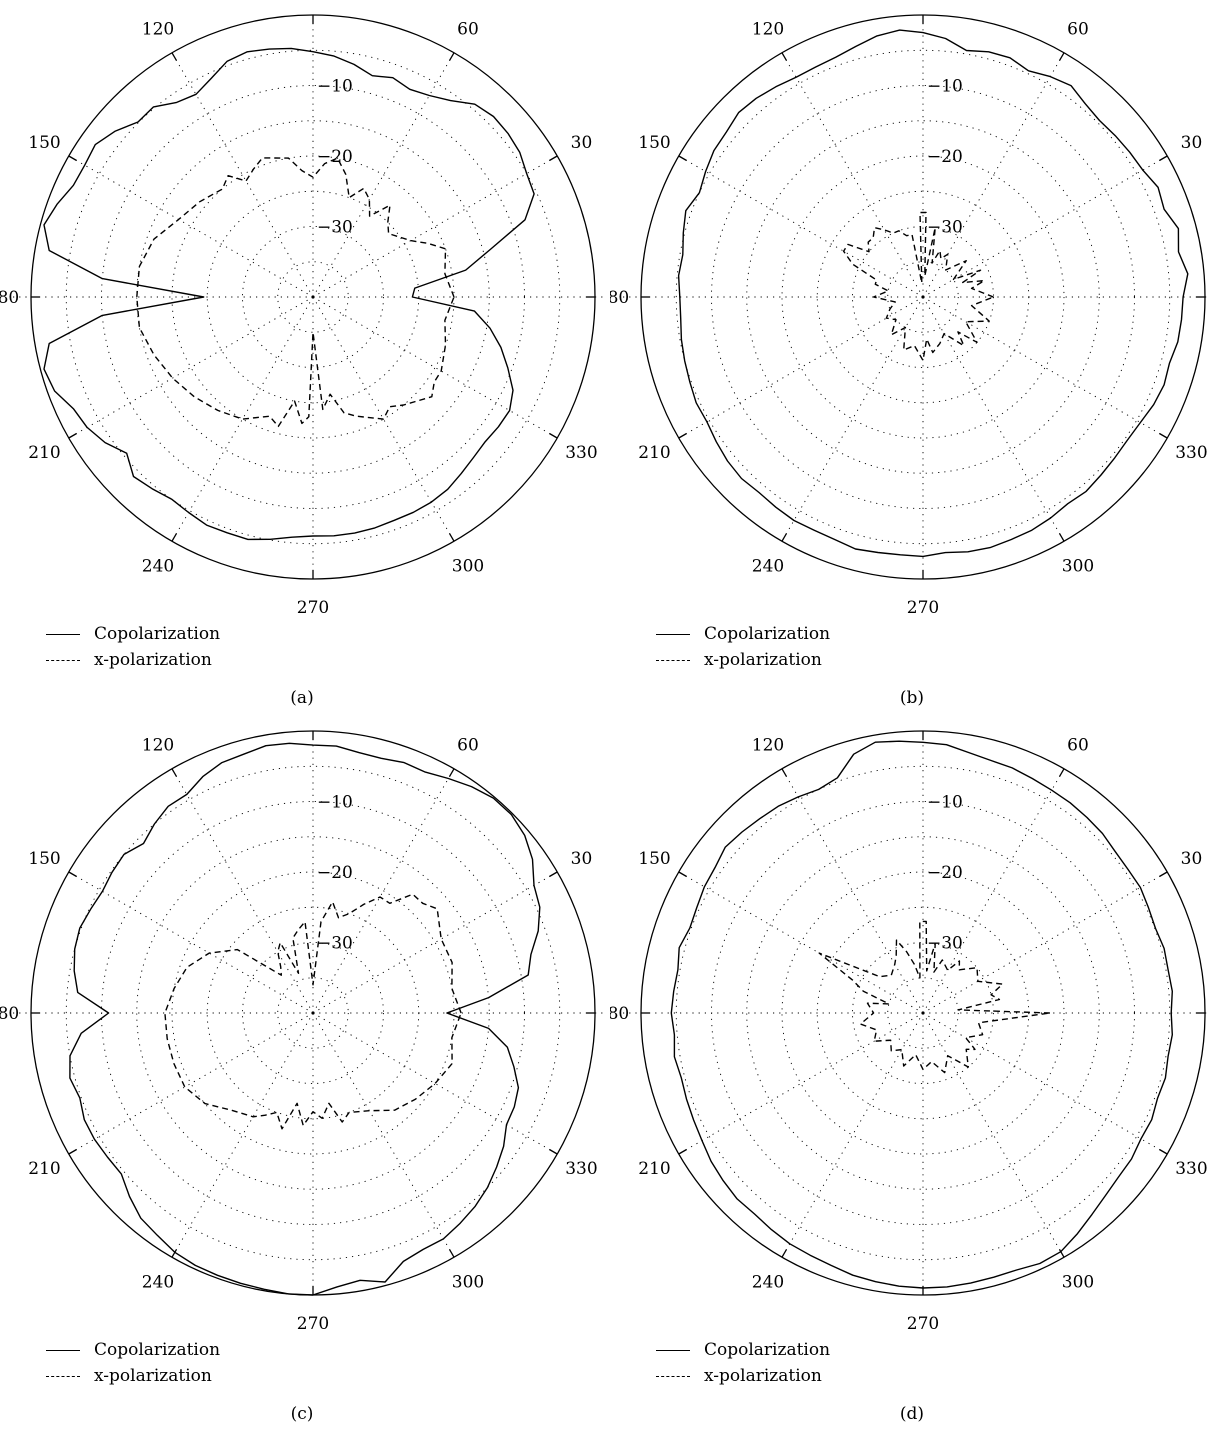  I want to click on panel-caption-a: (a), so click(302, 698).